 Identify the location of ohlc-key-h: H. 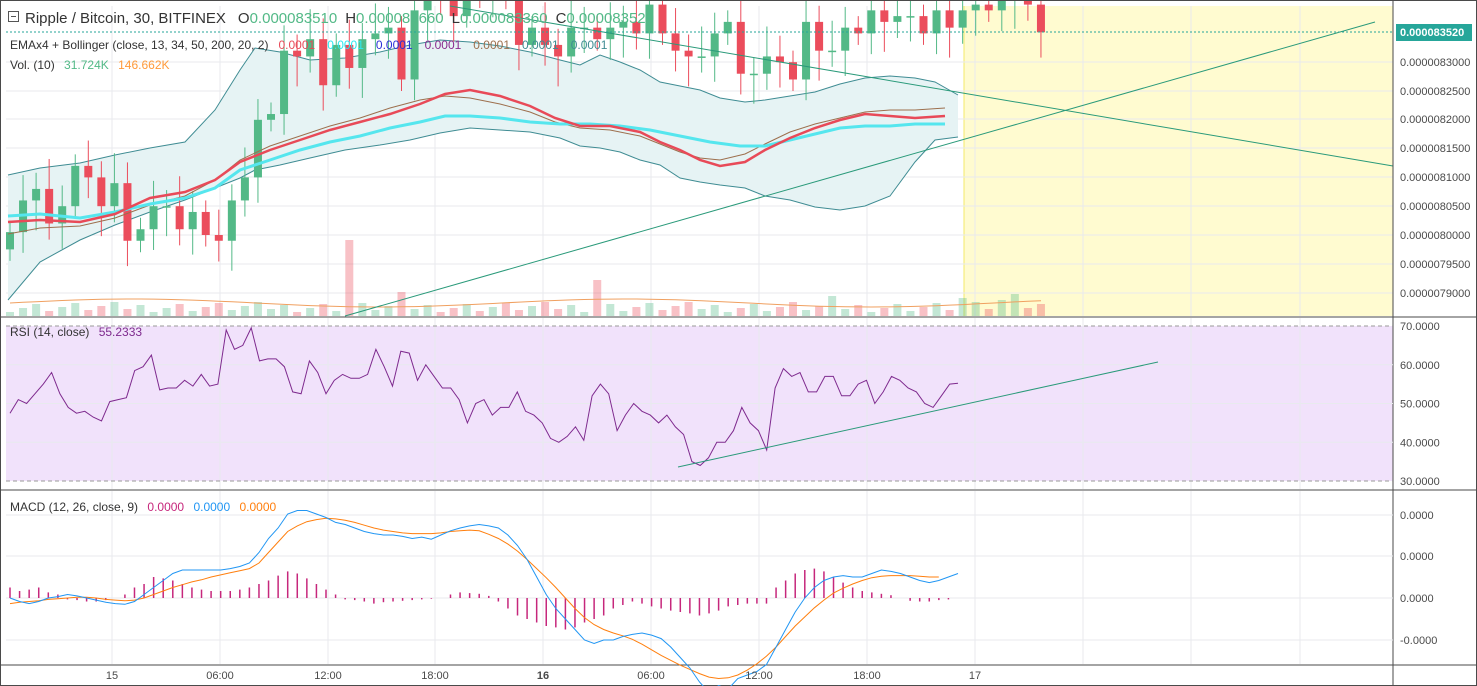
(351, 18).